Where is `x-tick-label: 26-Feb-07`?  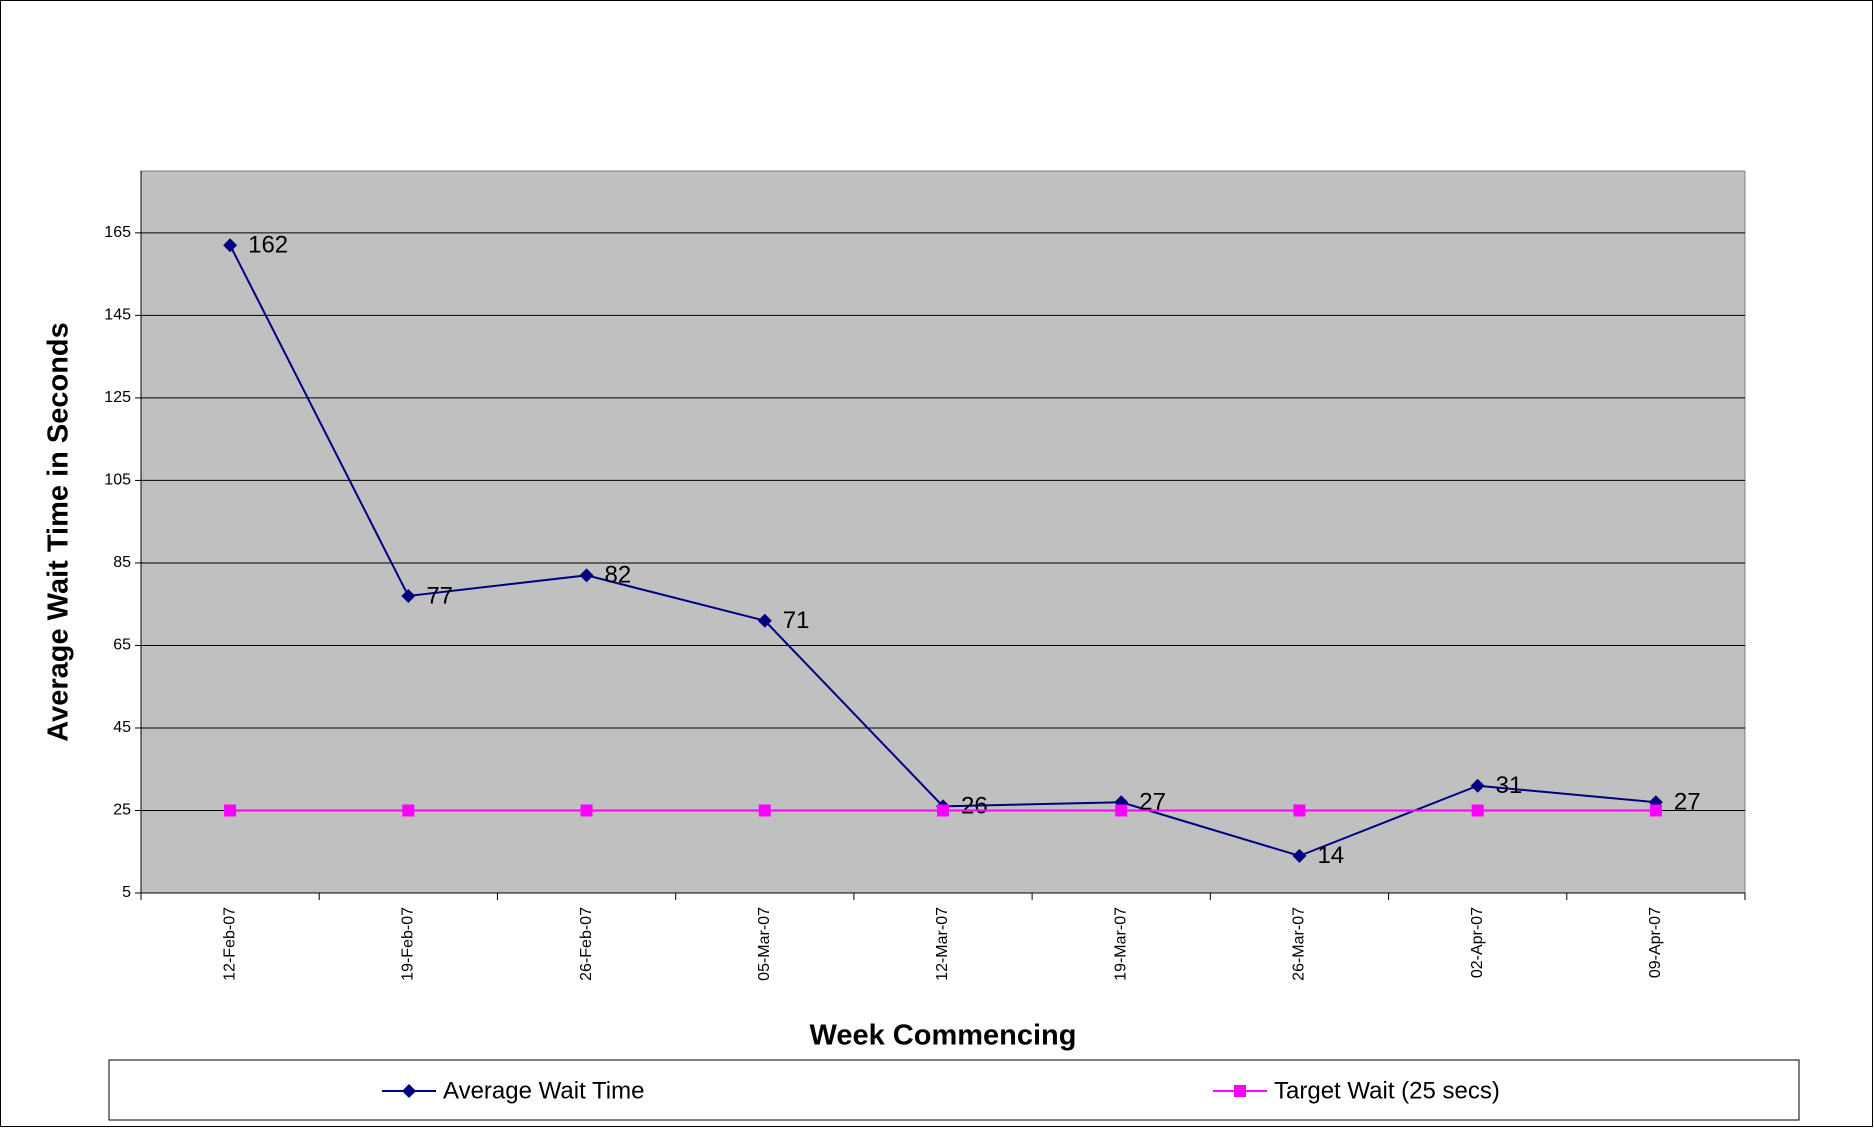
x-tick-label: 26-Feb-07 is located at coordinates (586, 944).